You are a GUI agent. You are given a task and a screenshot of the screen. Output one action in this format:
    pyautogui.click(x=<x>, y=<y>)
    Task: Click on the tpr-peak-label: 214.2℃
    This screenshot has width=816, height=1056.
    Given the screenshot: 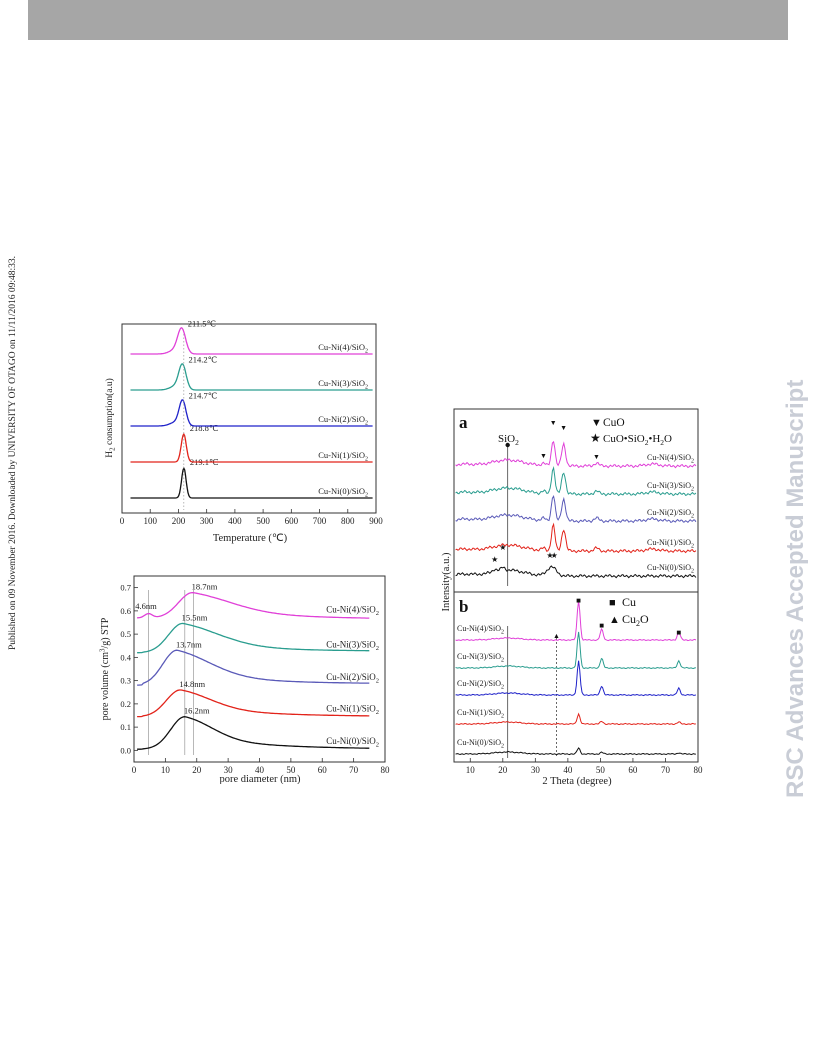 What is the action you would take?
    pyautogui.click(x=202, y=360)
    